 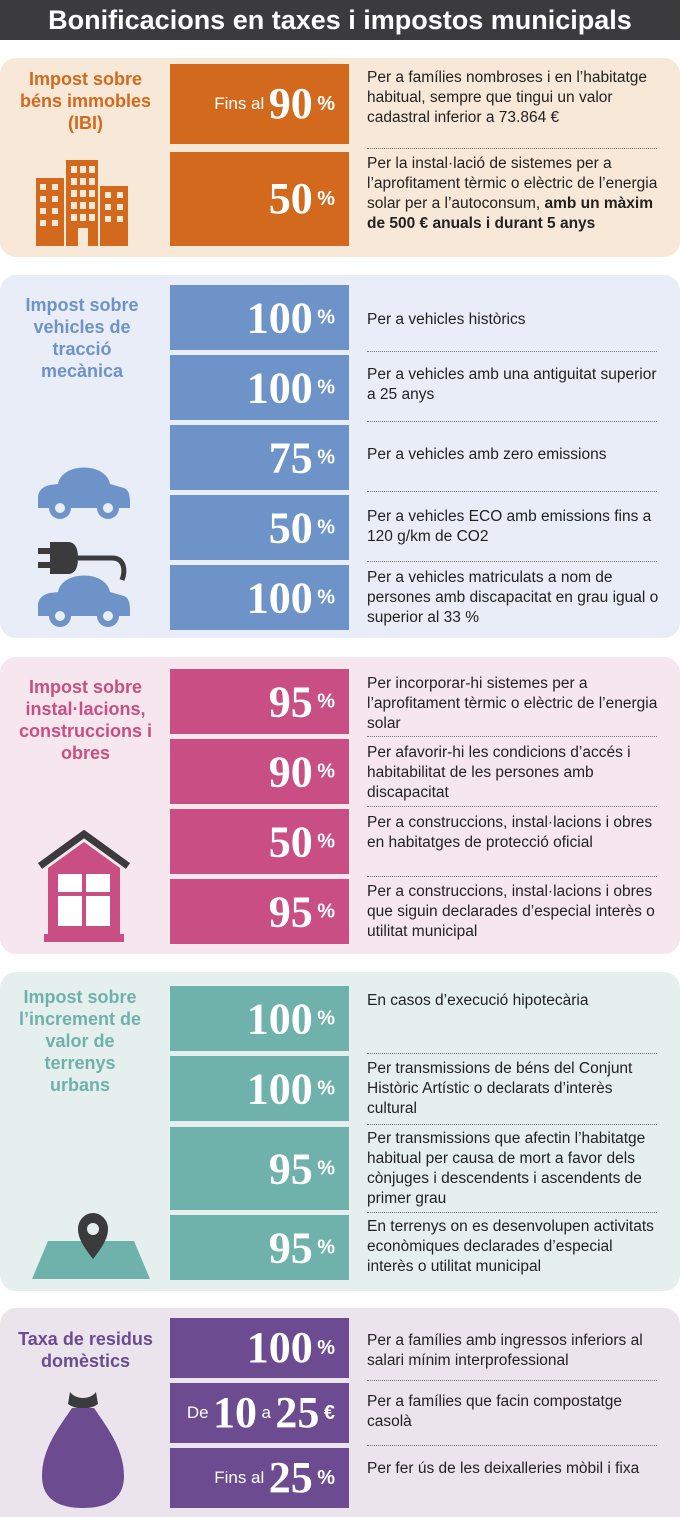 What do you see at coordinates (259, 771) in the screenshot?
I see `obres-value-box: 90 %` at bounding box center [259, 771].